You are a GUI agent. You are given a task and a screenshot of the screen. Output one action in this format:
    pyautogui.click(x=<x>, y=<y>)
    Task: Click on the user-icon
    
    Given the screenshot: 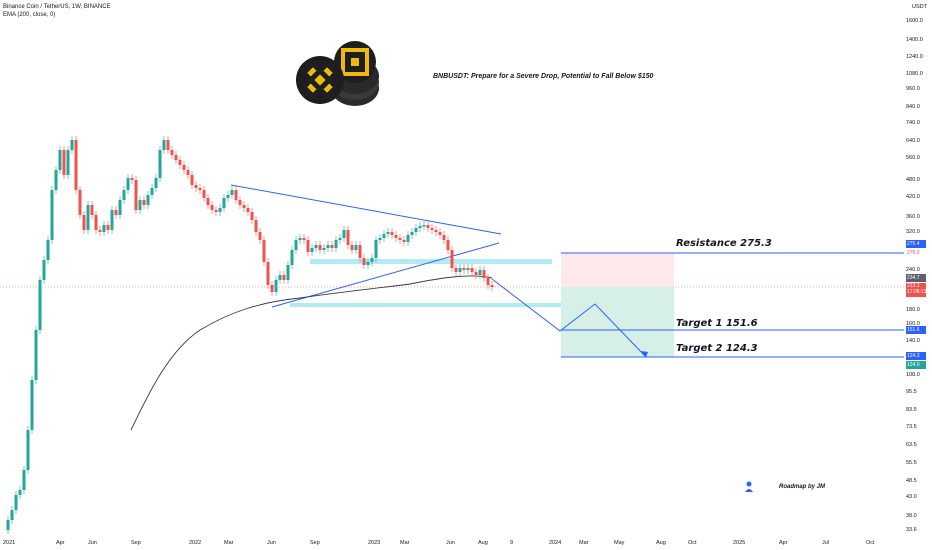 What is the action you would take?
    pyautogui.click(x=749, y=486)
    